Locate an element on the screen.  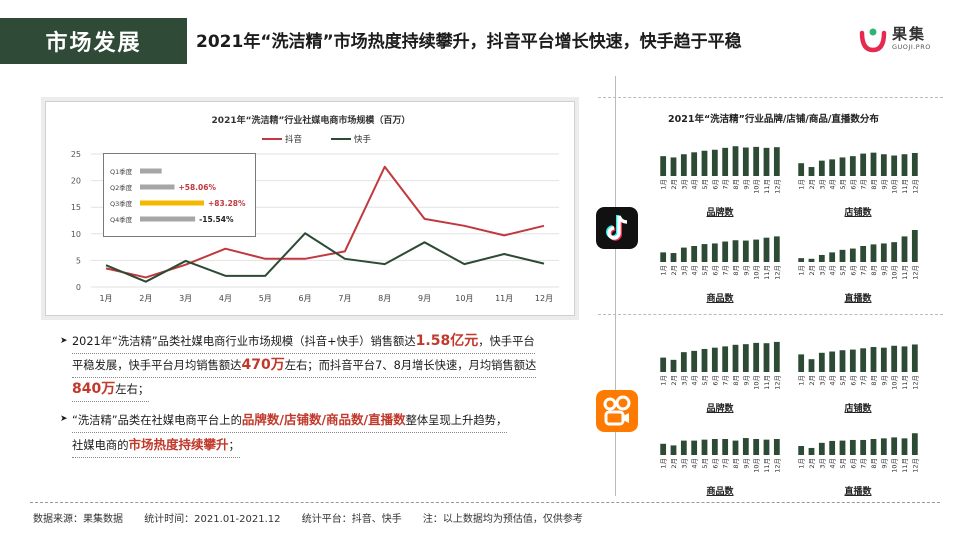
x-tick-label: 3月 is located at coordinates (185, 298).